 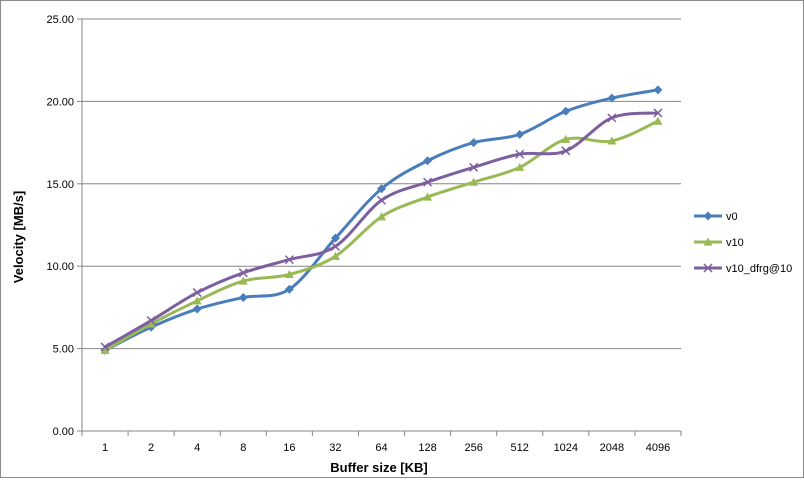 What do you see at coordinates (612, 448) in the screenshot?
I see `x-tick-label-2048: 2048` at bounding box center [612, 448].